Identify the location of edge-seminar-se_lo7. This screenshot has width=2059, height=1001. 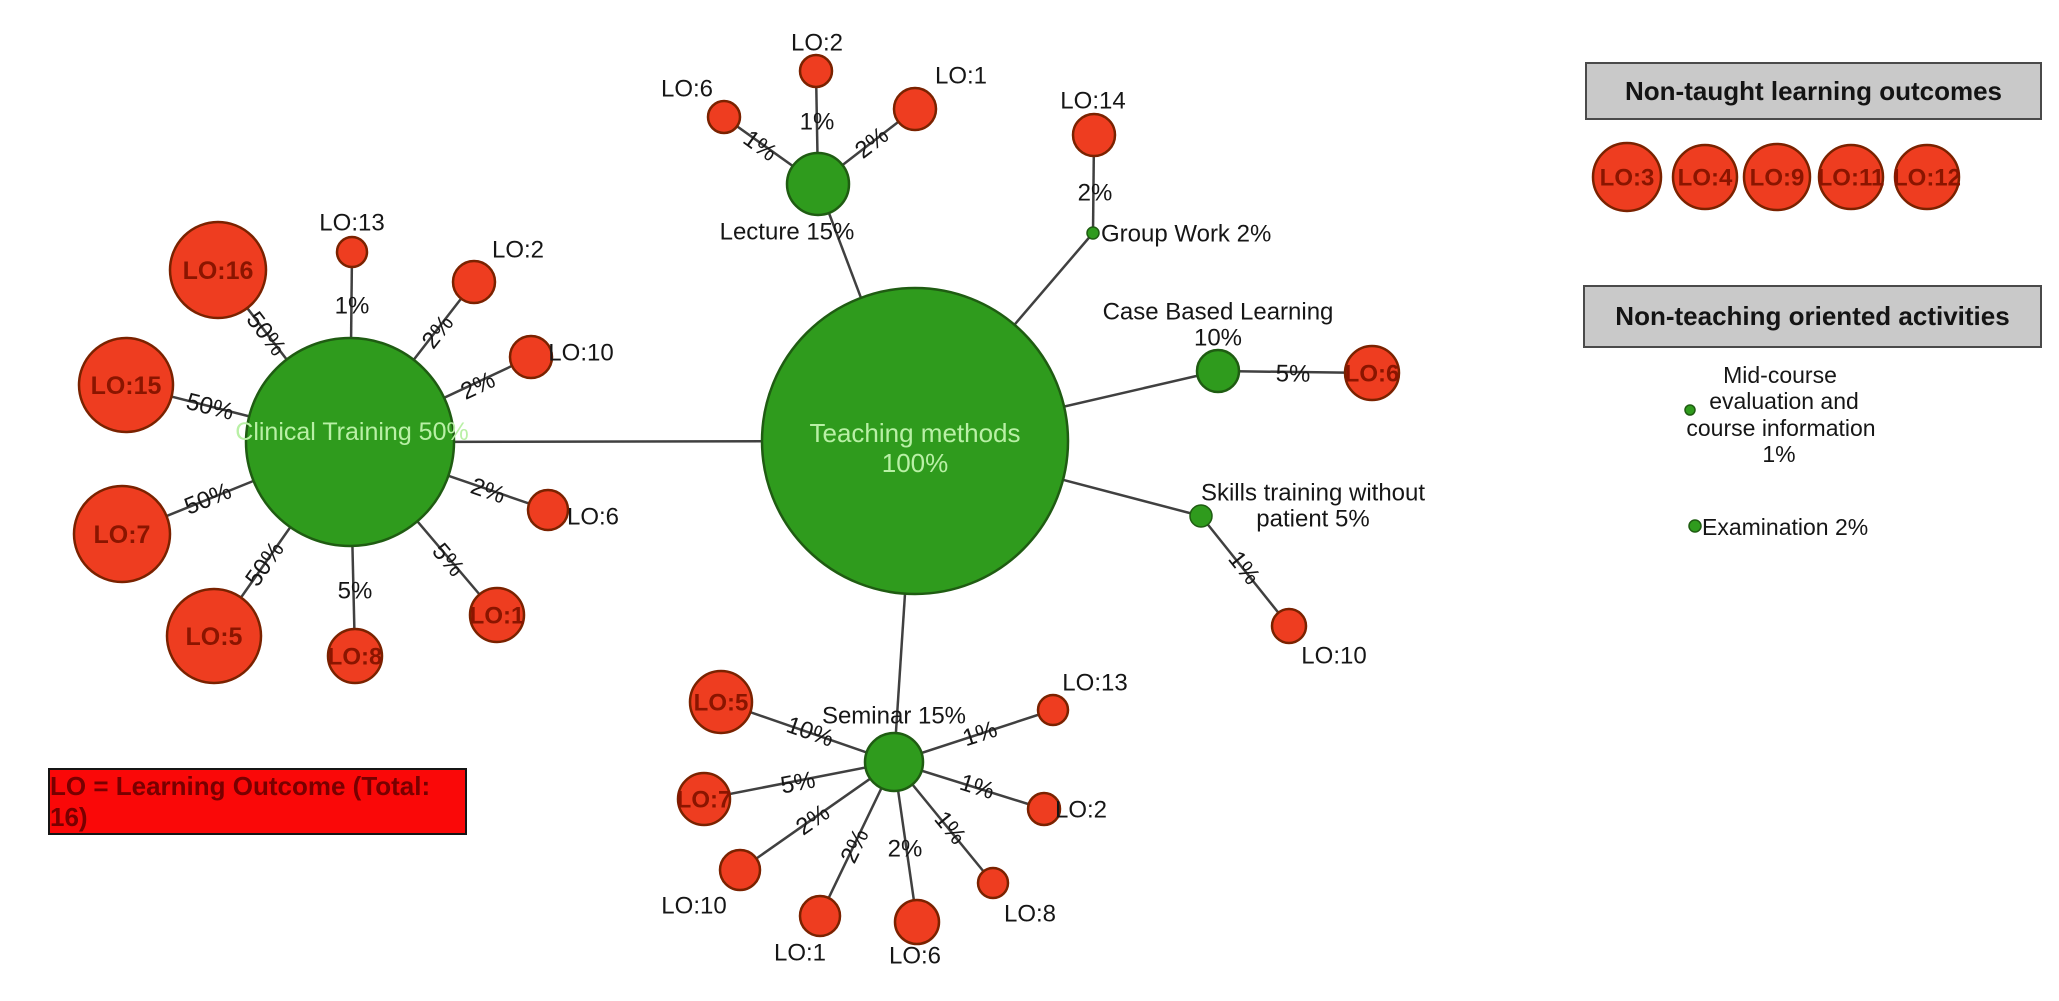
(799, 780).